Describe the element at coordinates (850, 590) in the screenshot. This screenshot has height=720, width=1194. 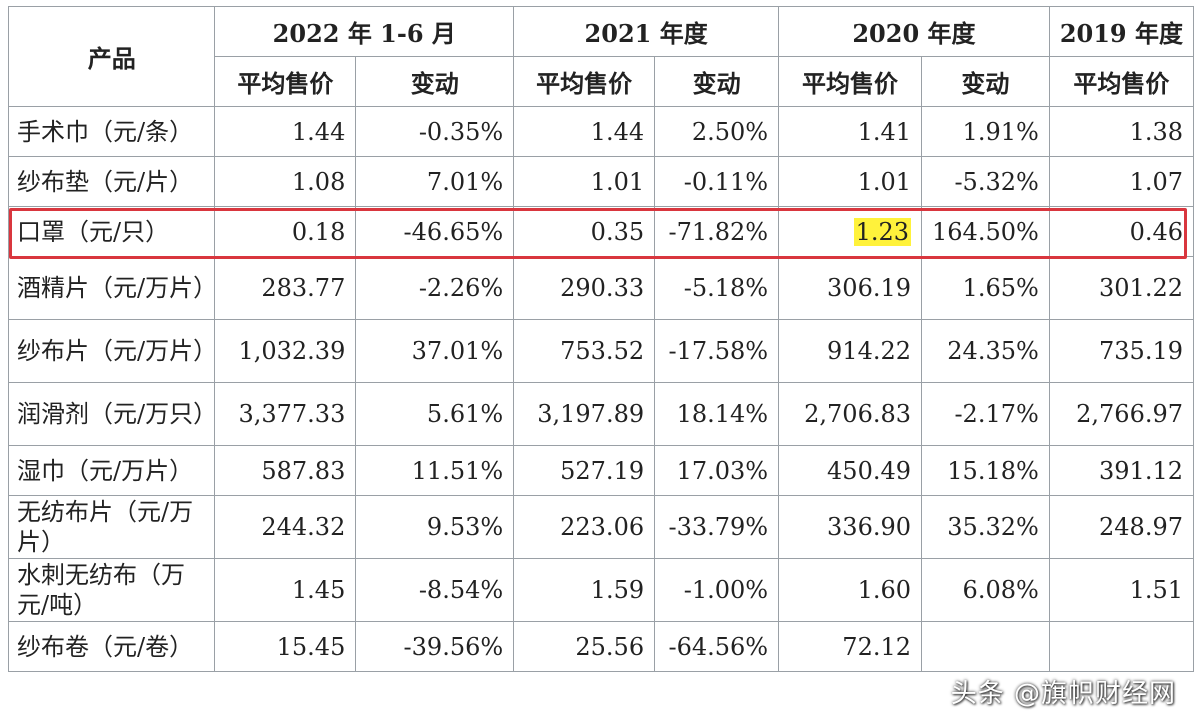
I see `avg-price-cell: 1.60` at that location.